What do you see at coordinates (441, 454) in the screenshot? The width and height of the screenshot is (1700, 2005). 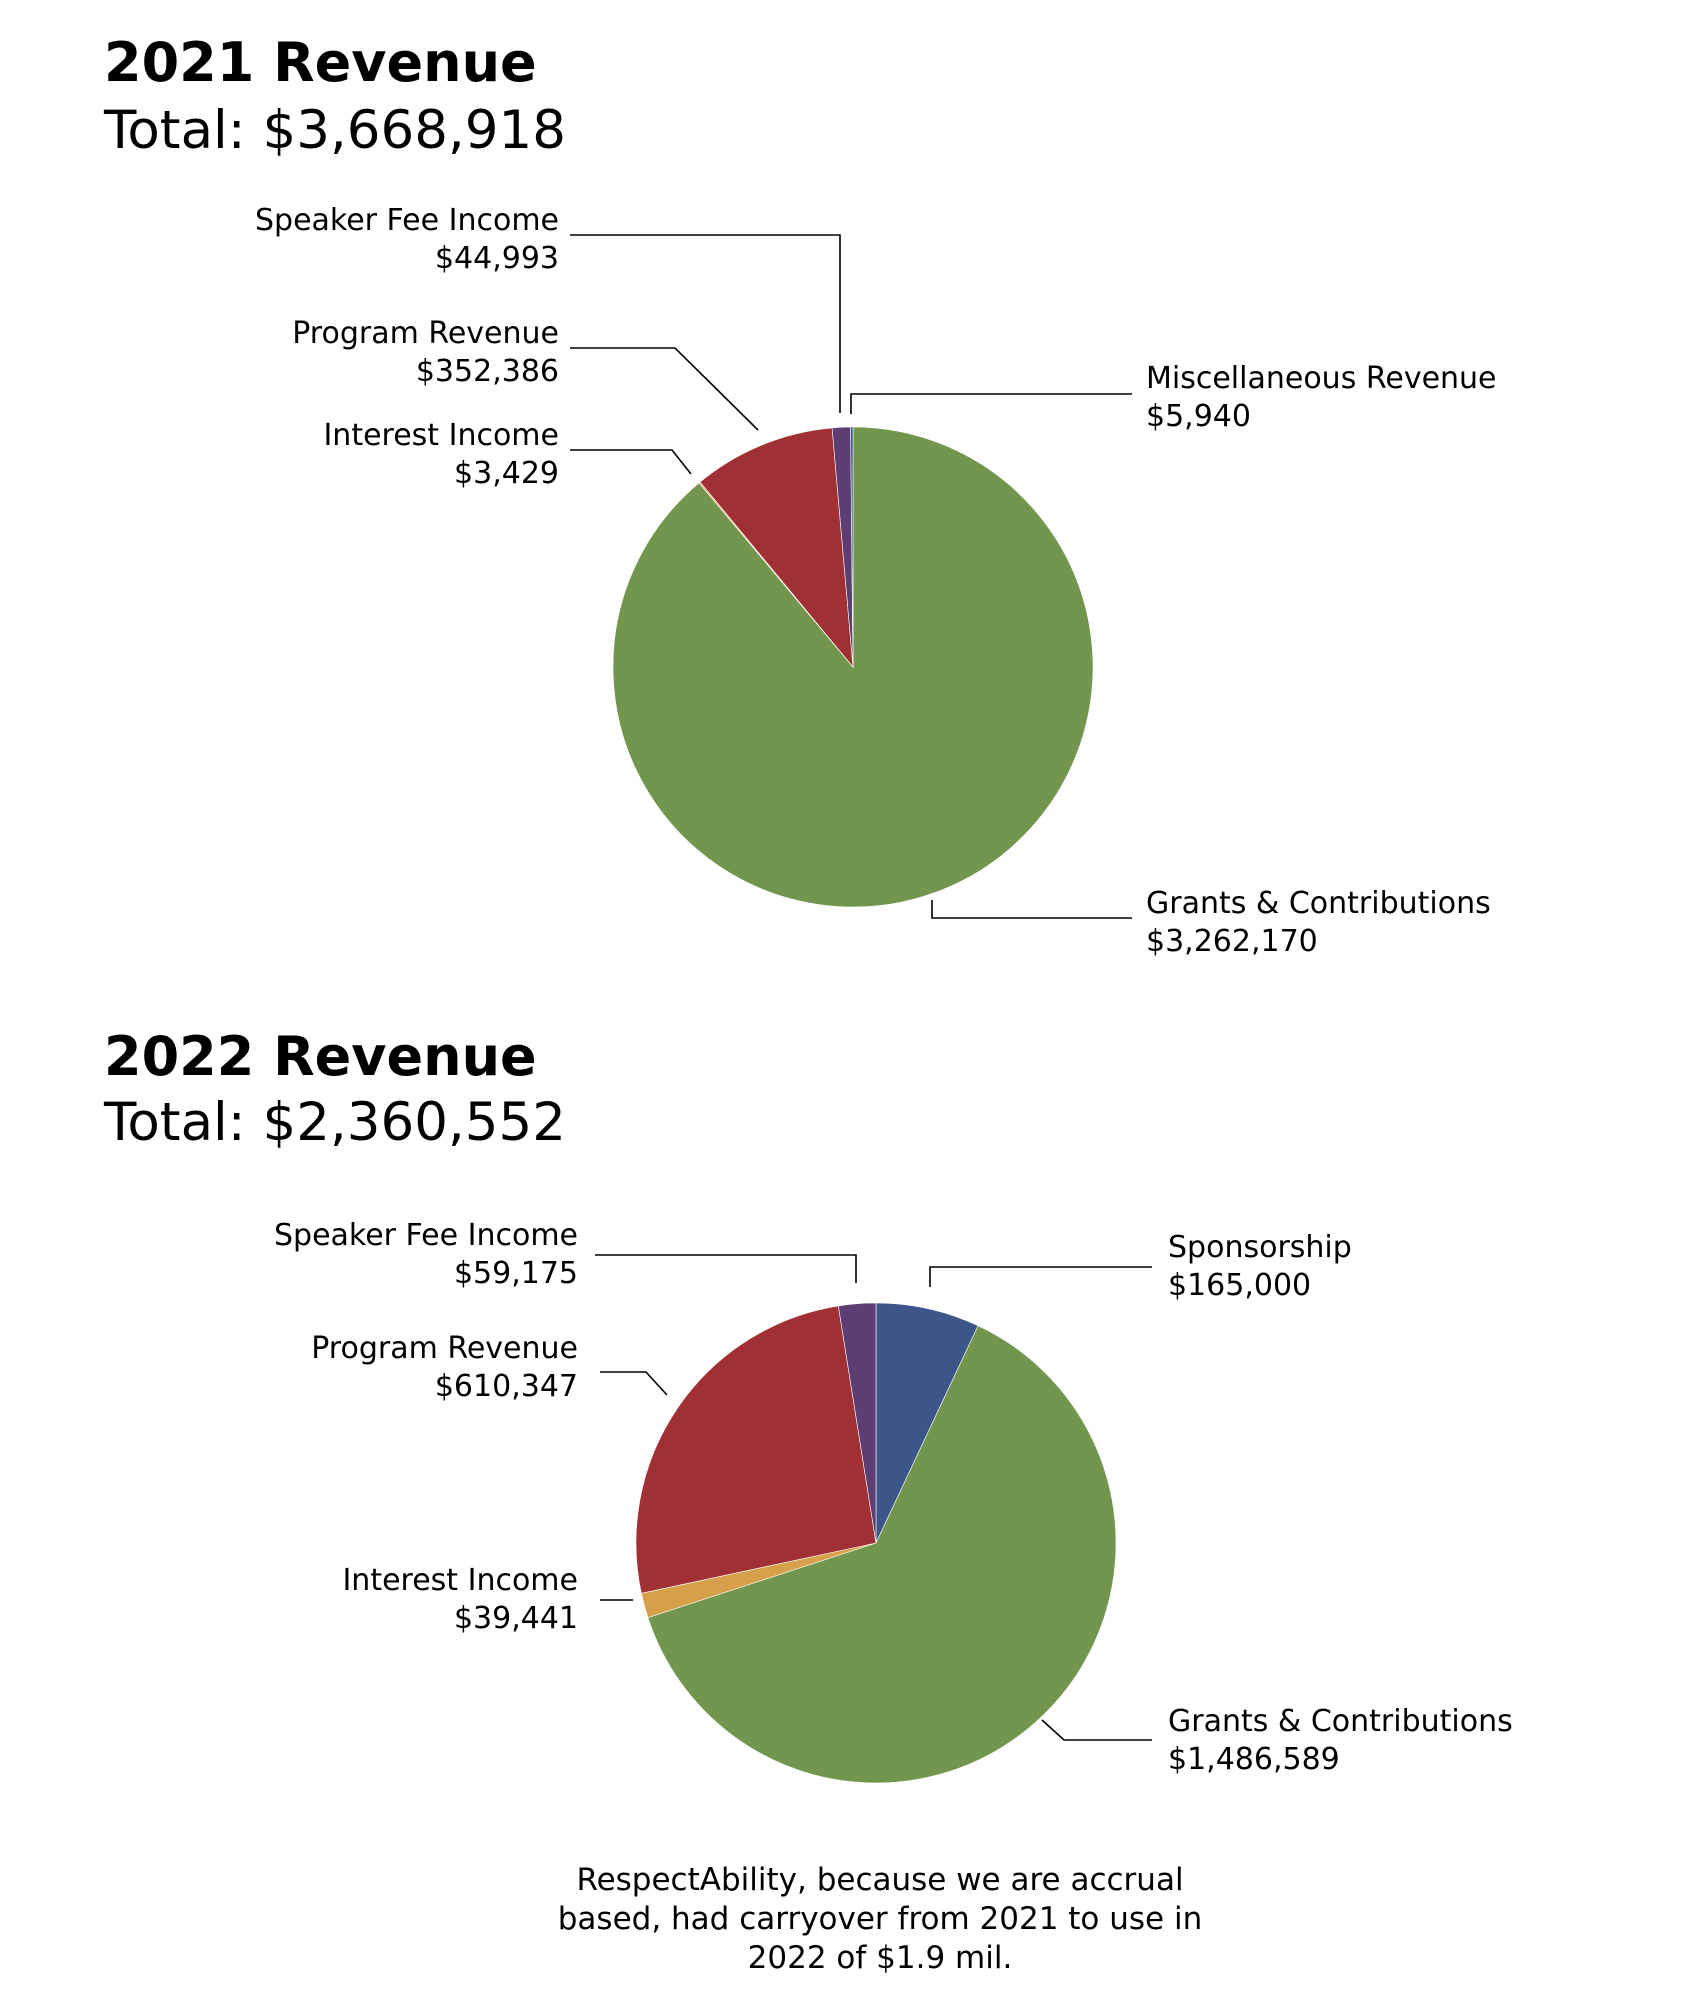 I see `slice-label-interest-income: Interest Income $3,429` at bounding box center [441, 454].